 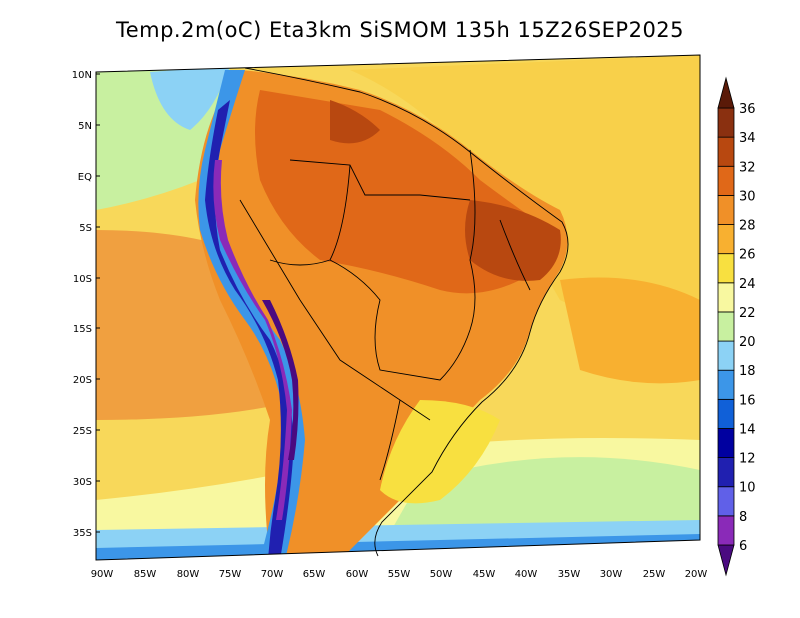 I want to click on colorbar-label: 34, so click(x=747, y=138).